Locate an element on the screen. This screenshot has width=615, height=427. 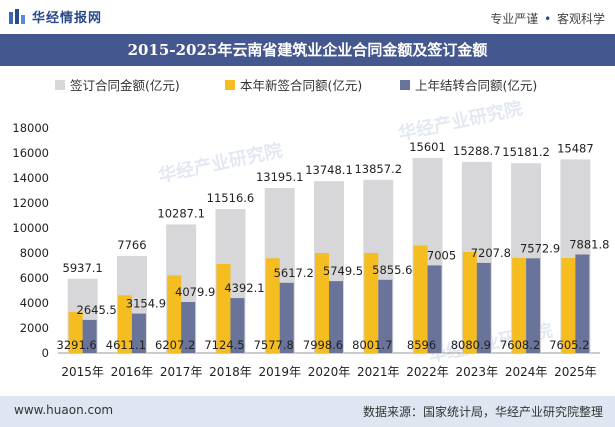
x-tick-label: 2024年 is located at coordinates (526, 372).